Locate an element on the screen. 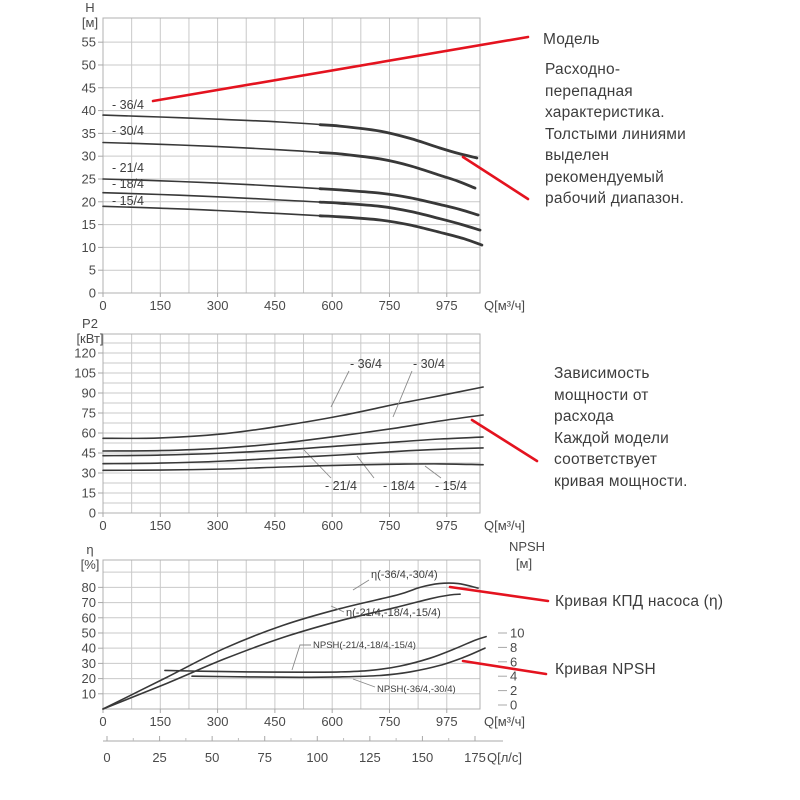  y-tick-label: 15 is located at coordinates (89, 493).